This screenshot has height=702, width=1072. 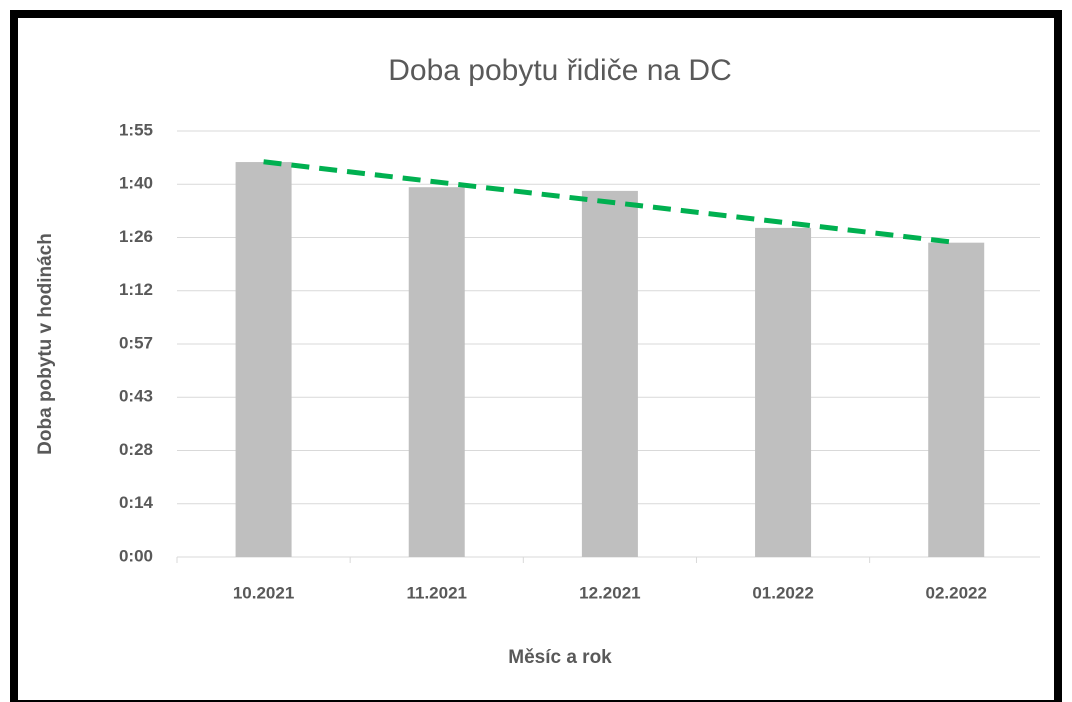 What do you see at coordinates (136, 449) in the screenshot?
I see `y-tick-label: 0:28` at bounding box center [136, 449].